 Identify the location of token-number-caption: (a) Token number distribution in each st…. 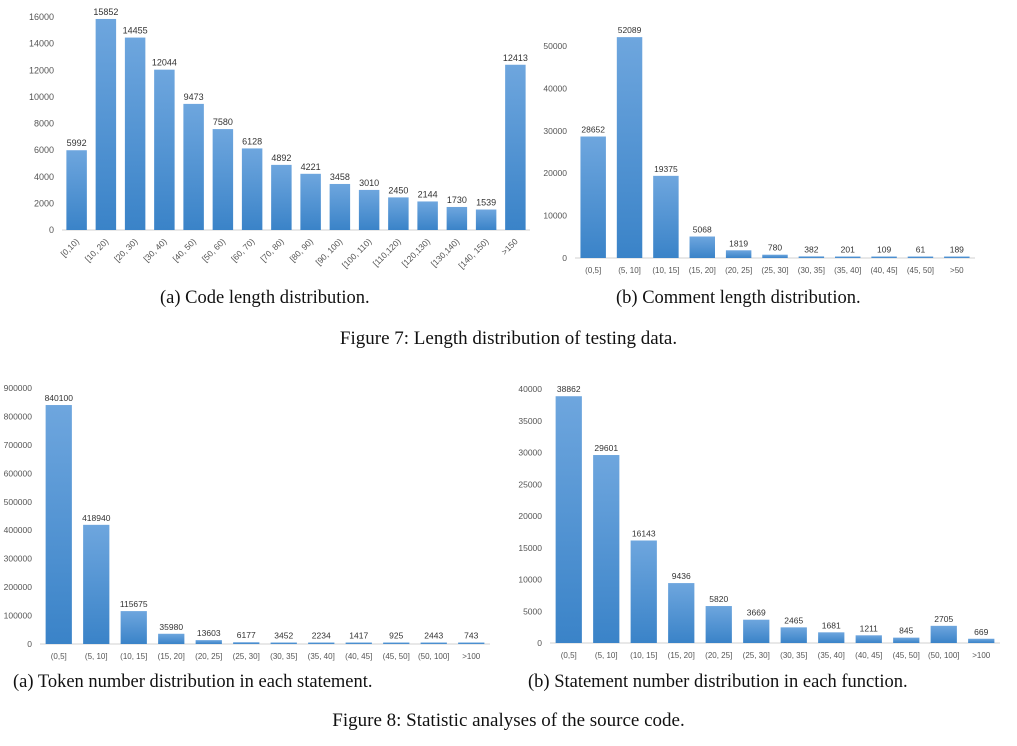
(193, 682).